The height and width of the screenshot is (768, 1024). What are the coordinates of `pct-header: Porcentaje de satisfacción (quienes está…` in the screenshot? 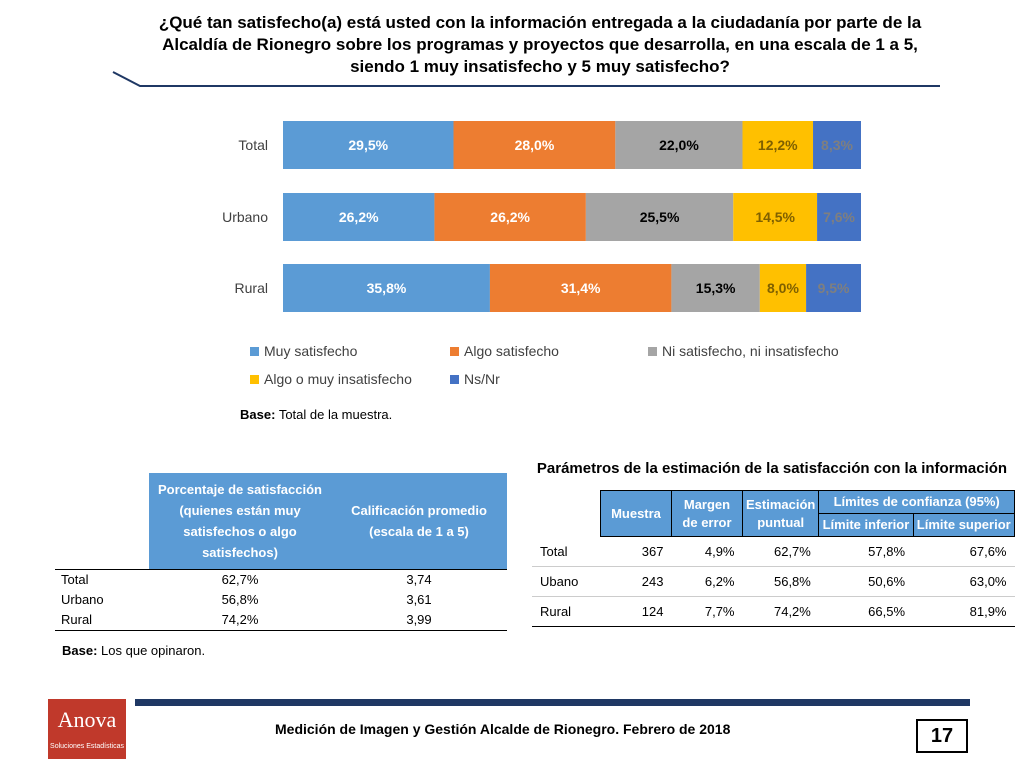 It's located at (240, 521).